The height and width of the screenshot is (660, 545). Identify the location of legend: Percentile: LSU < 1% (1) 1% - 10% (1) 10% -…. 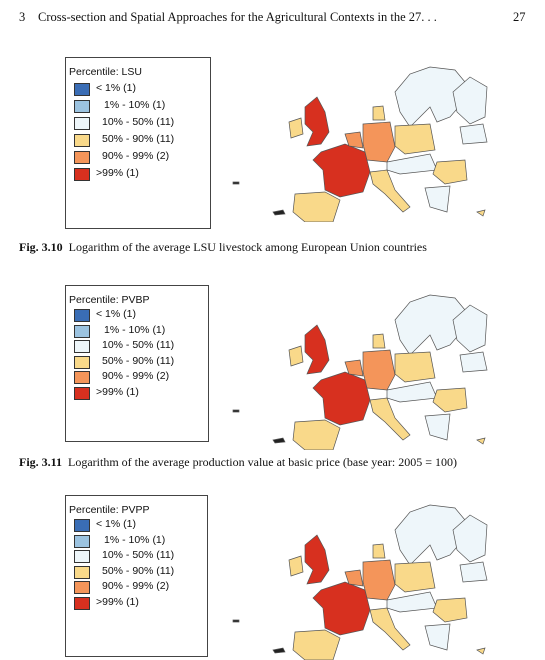
(138, 143).